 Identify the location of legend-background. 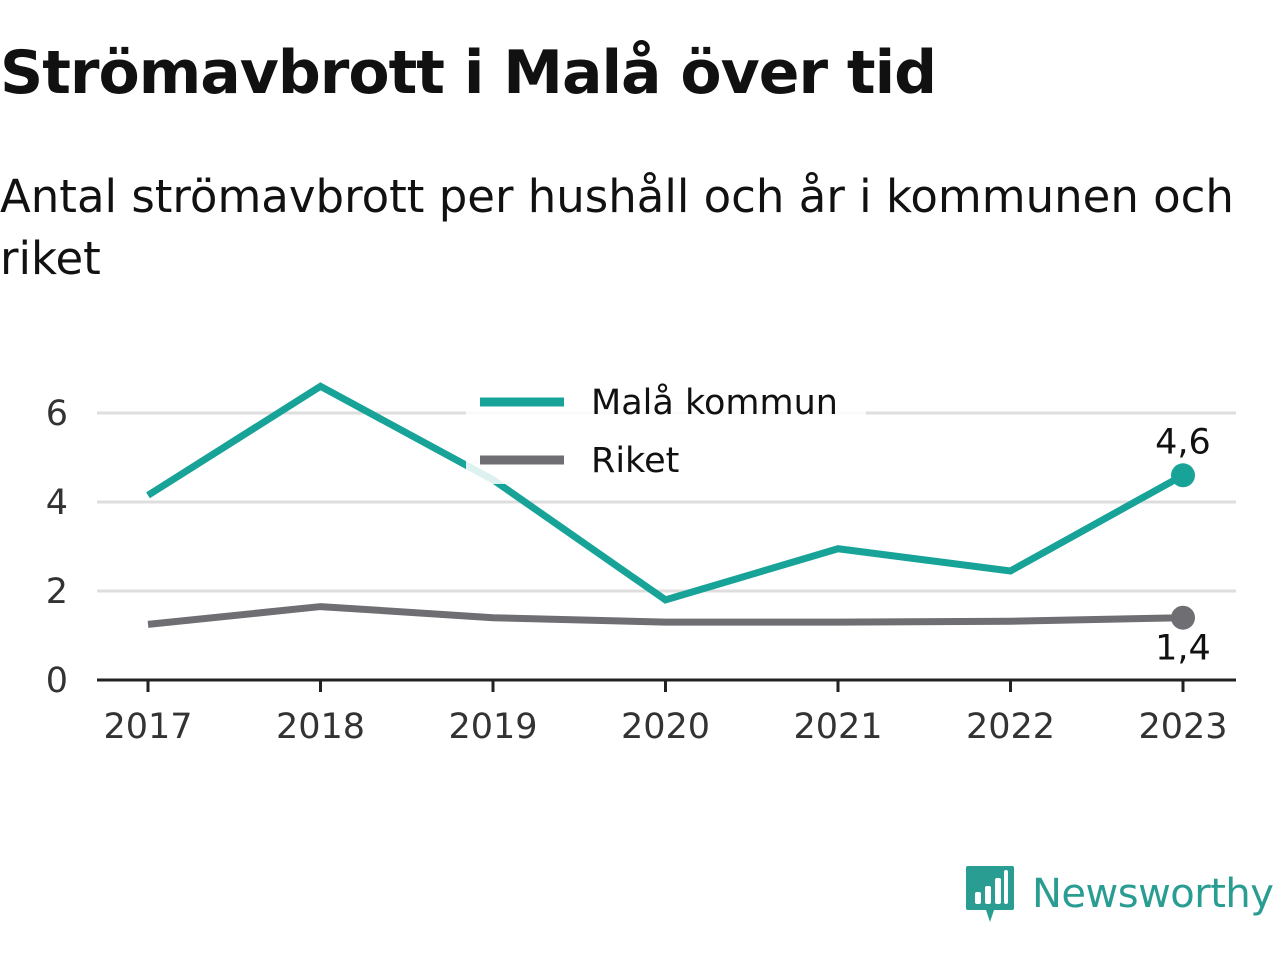
(666, 428).